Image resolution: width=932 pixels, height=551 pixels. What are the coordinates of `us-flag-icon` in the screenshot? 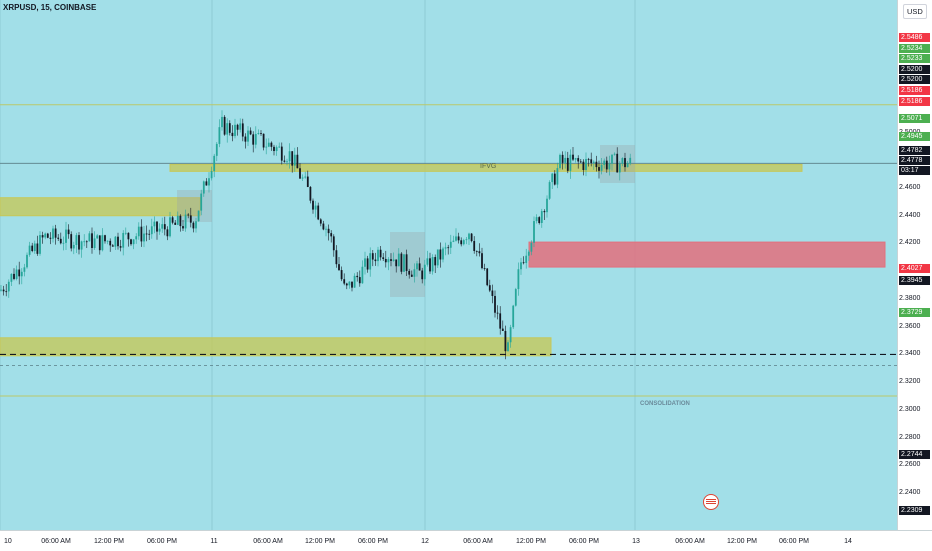 It's located at (711, 502).